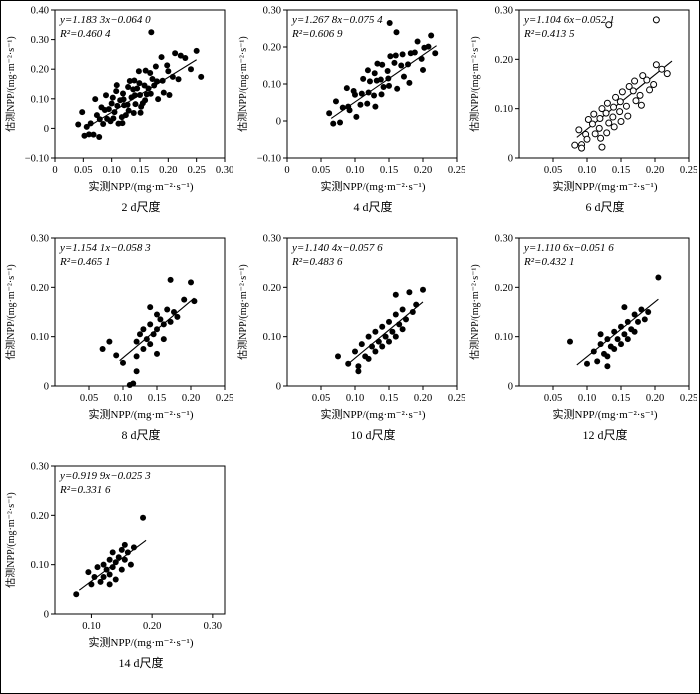 This screenshot has width=700, height=694. Describe the element at coordinates (373, 207) in the screenshot. I see `panel-caption: 4 d尺度` at that location.